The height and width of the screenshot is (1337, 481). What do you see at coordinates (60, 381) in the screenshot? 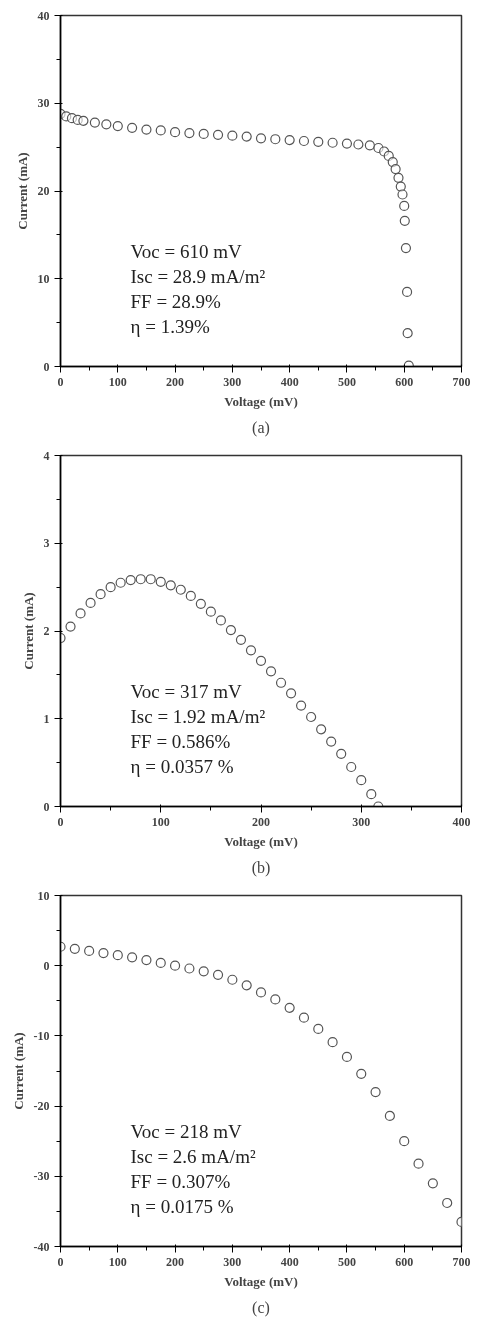
I see `x-tick-label: 0` at bounding box center [60, 381].